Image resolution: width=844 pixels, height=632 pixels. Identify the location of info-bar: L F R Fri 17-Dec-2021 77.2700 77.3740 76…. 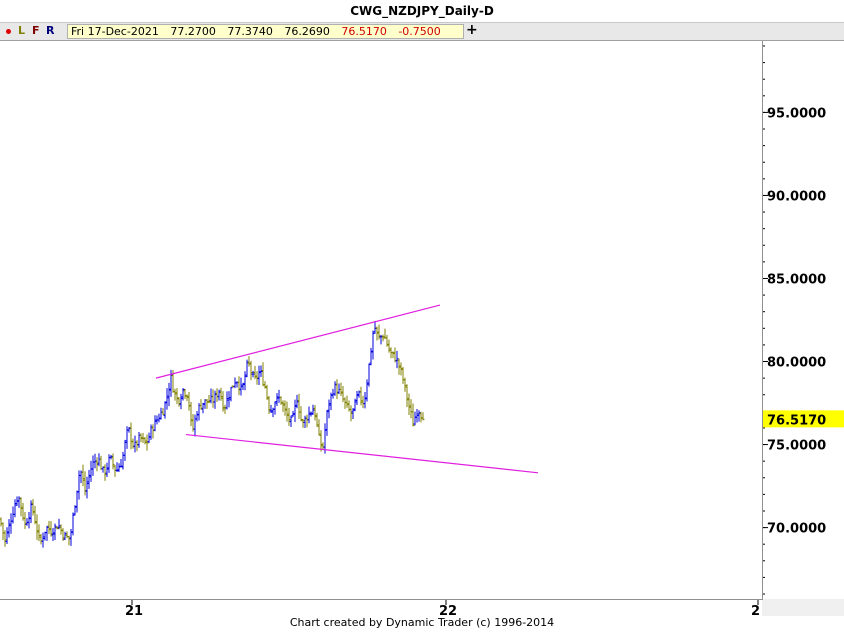
(422, 31).